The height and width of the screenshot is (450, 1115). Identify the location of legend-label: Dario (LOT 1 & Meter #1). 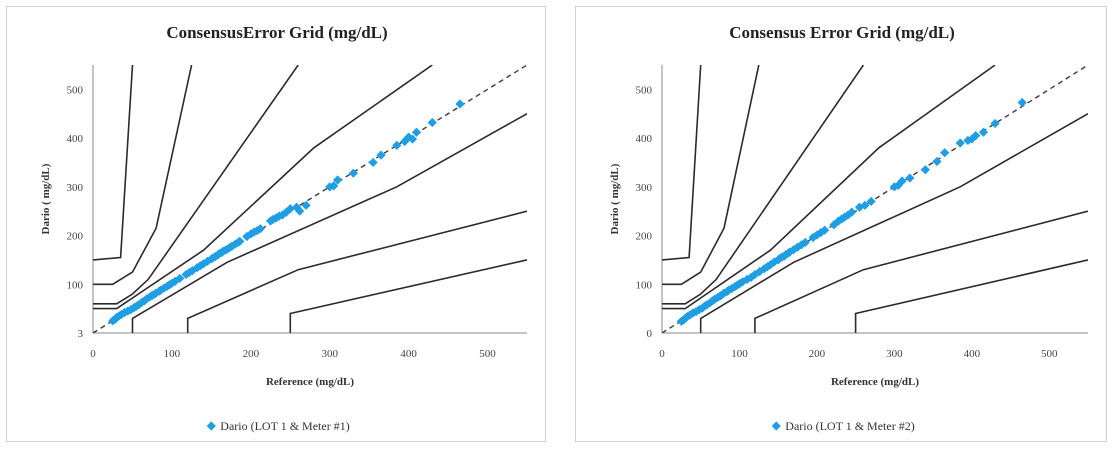
(284, 426).